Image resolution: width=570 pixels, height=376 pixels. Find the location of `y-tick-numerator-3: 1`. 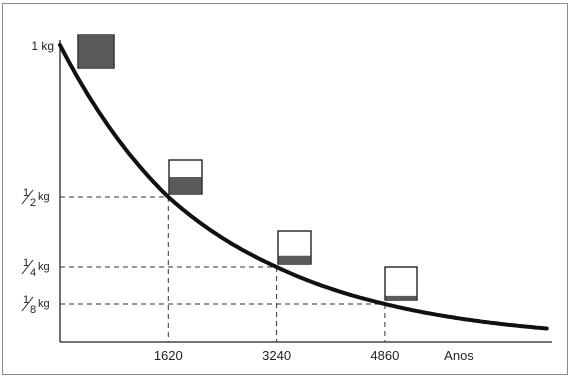

y-tick-numerator-3: 1 is located at coordinates (26, 300).